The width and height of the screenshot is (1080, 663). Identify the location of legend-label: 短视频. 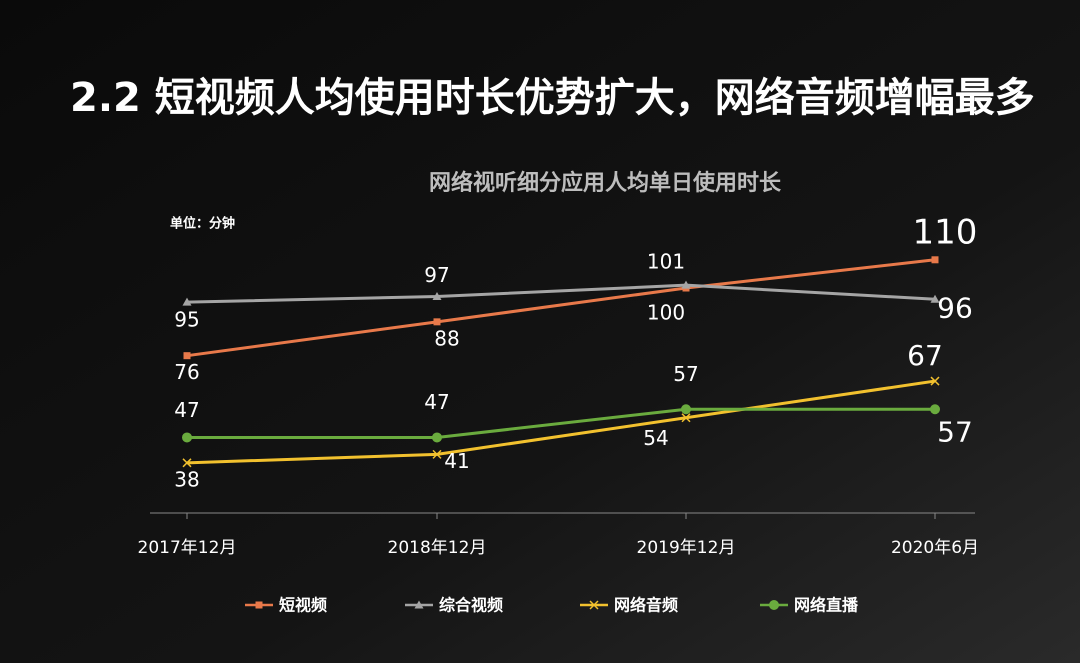
(303, 605).